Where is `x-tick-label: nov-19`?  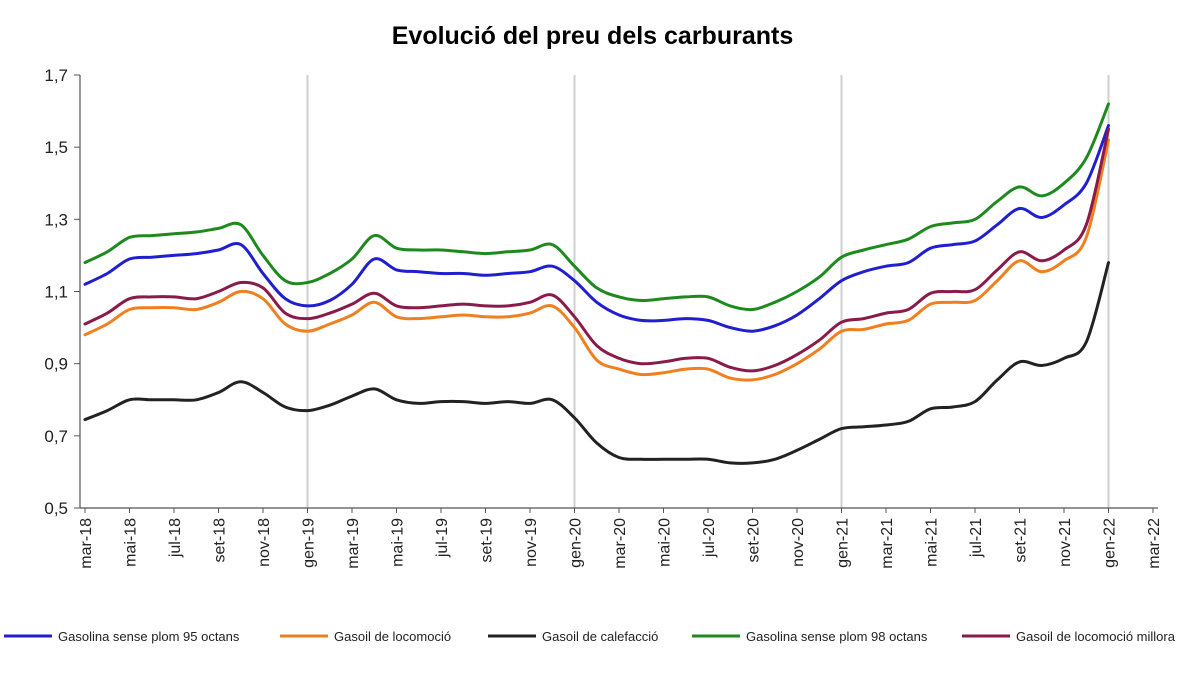 x-tick-label: nov-19 is located at coordinates (531, 542).